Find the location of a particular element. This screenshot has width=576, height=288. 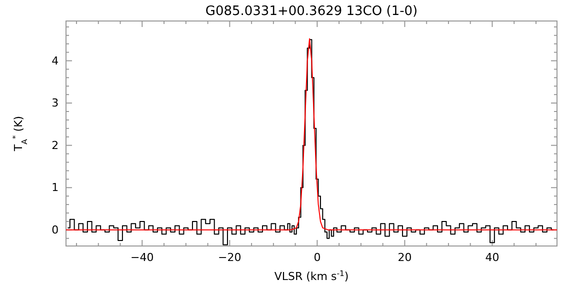

x-tick-label: 0 is located at coordinates (317, 257).